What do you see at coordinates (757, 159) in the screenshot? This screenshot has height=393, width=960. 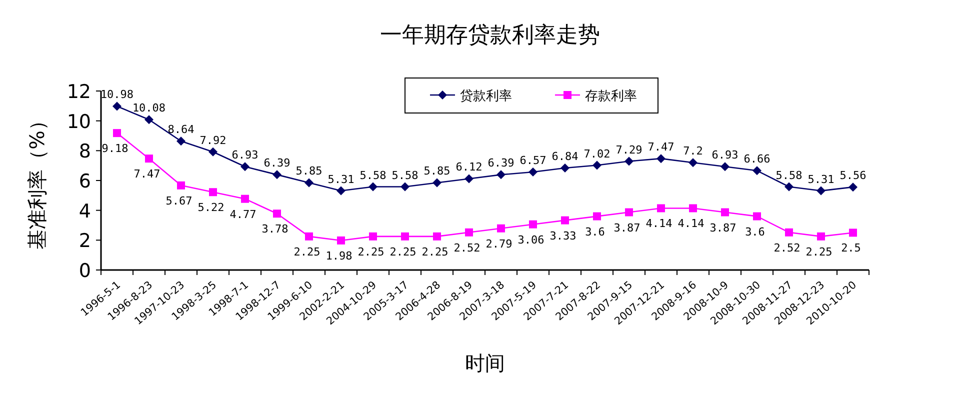 I see `data-label: 6.66` at bounding box center [757, 159].